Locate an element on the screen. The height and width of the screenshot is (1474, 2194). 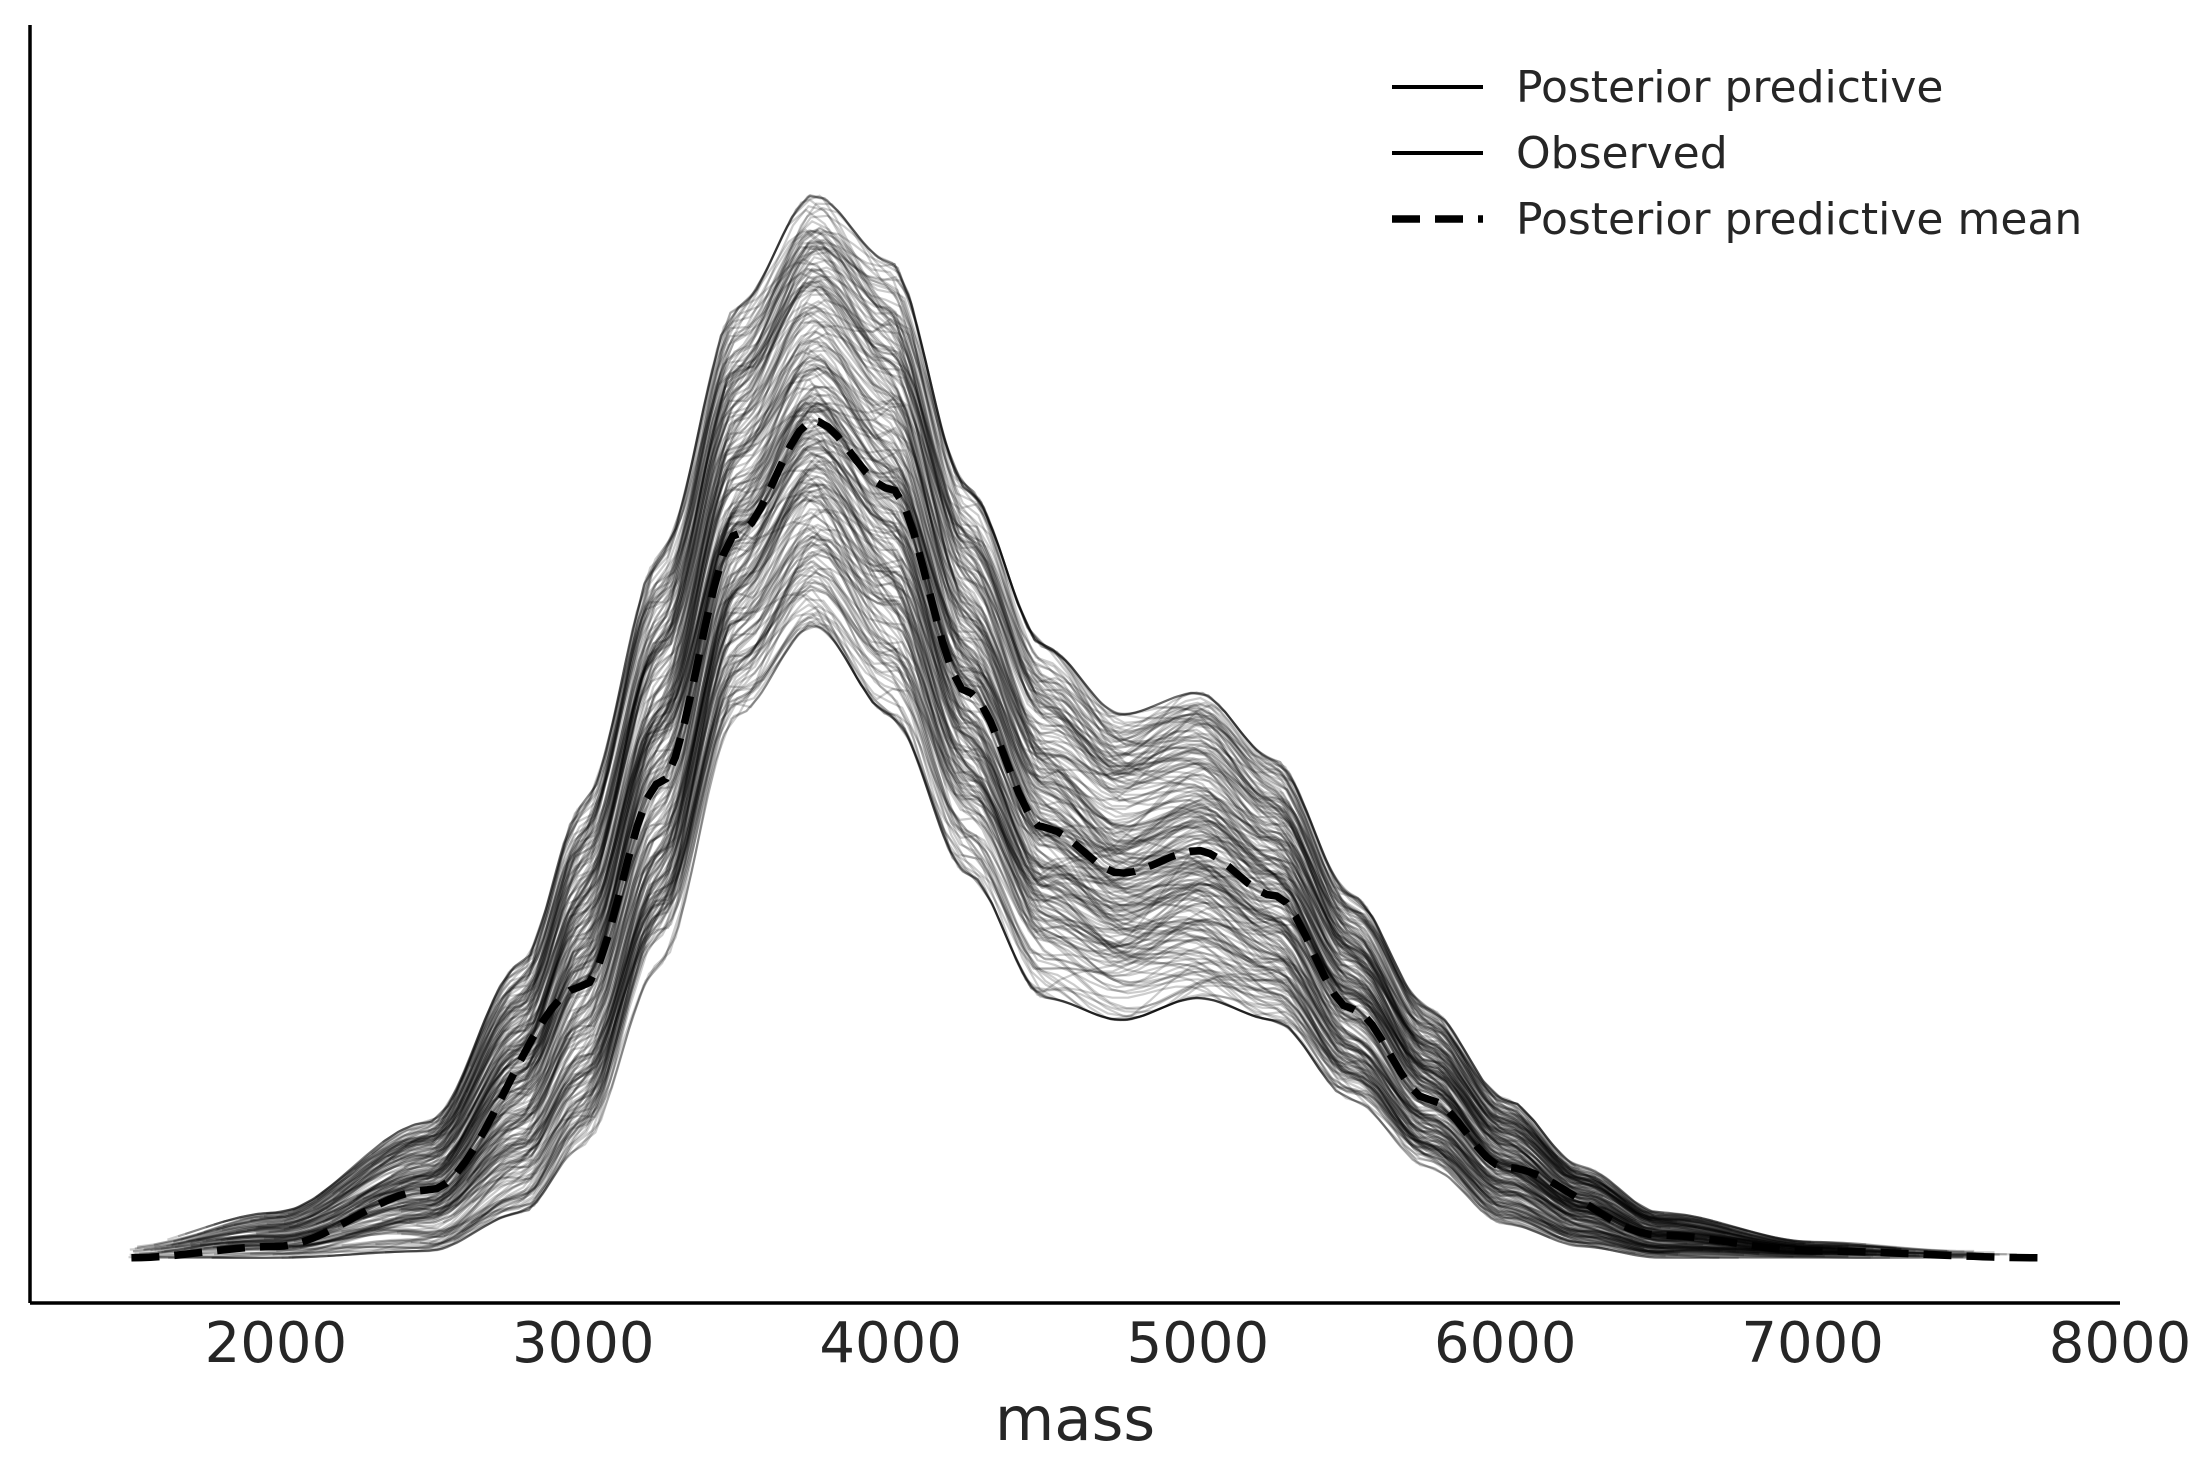
x-axis-title: mass is located at coordinates (1075, 1419).